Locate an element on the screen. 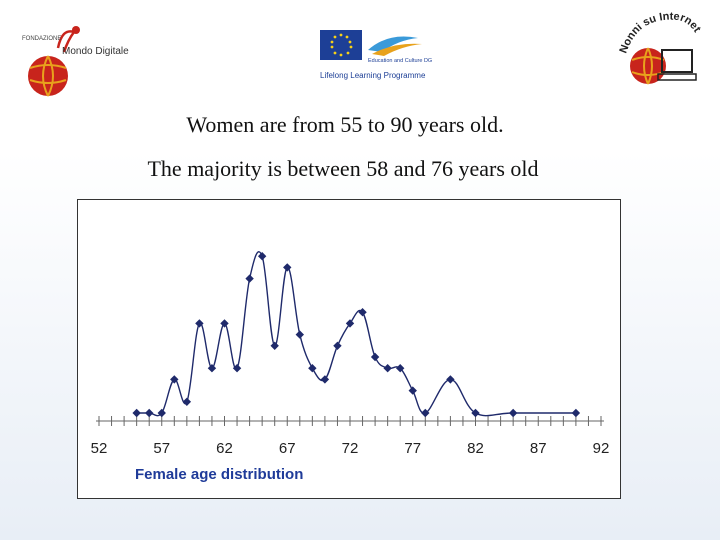 This screenshot has height=540, width=720. nonni-su-internet-logo: Nonni su Internet is located at coordinates (660, 48).